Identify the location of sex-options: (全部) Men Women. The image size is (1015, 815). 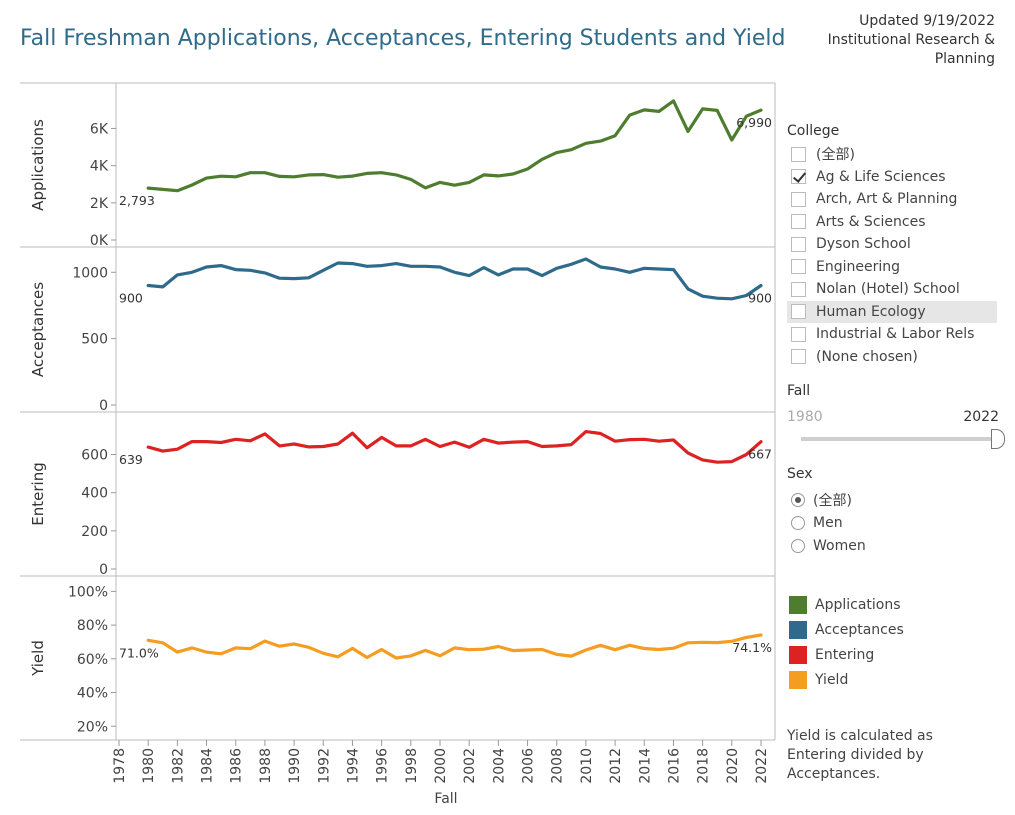
(826, 522).